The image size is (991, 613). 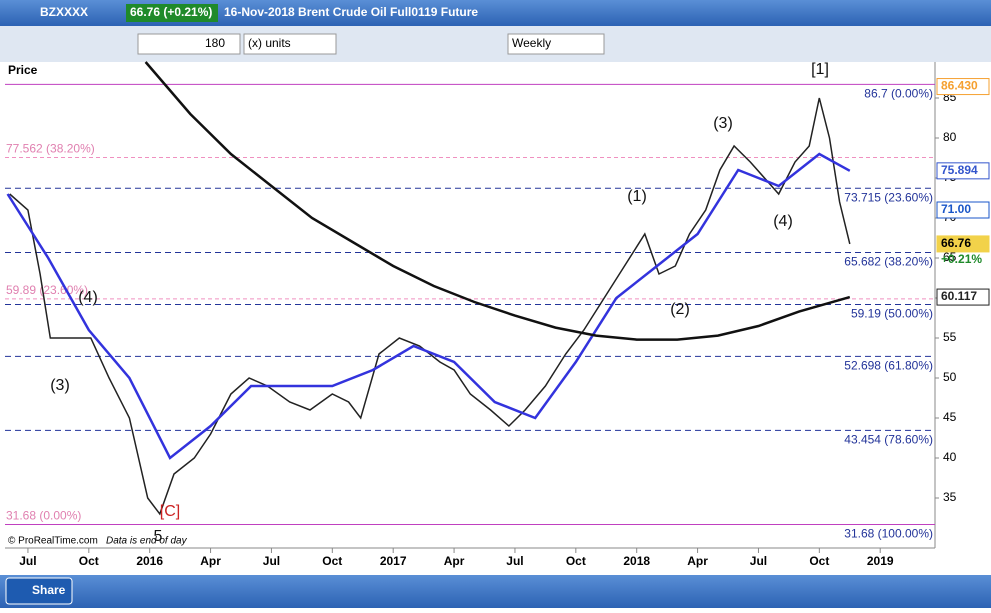 I want to click on x-tick-label: 2019, so click(x=880, y=561).